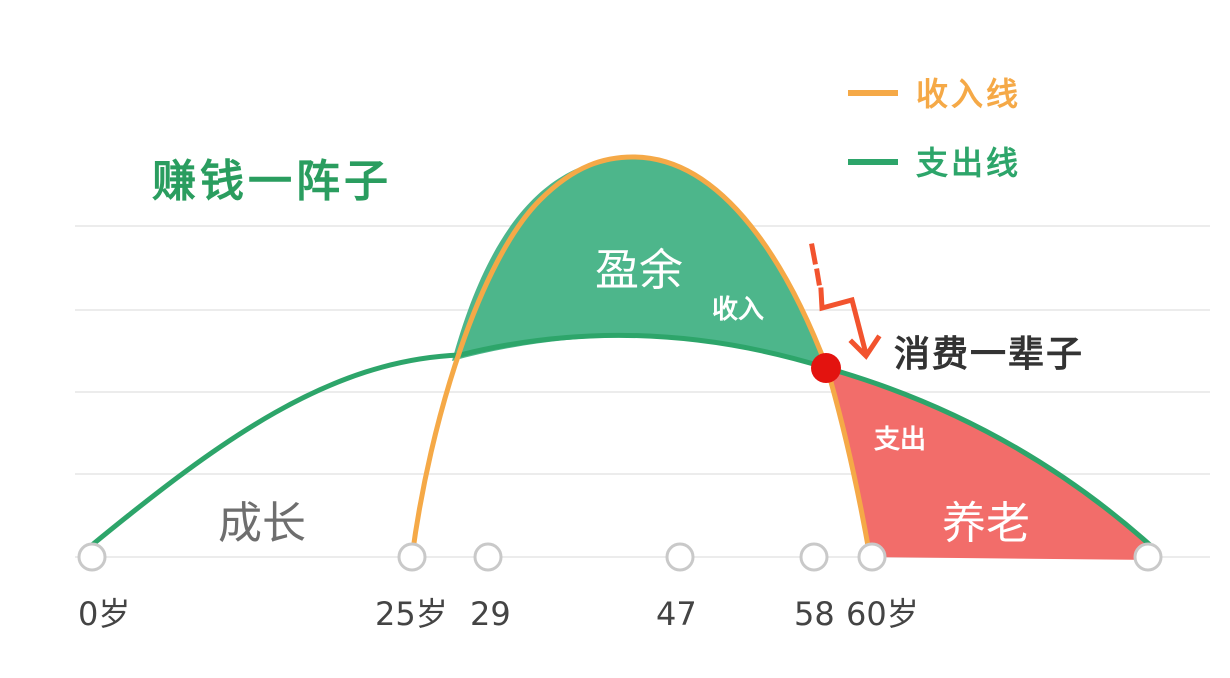 This screenshot has width=1230, height=678. I want to click on expense-label: 支出, so click(900, 440).